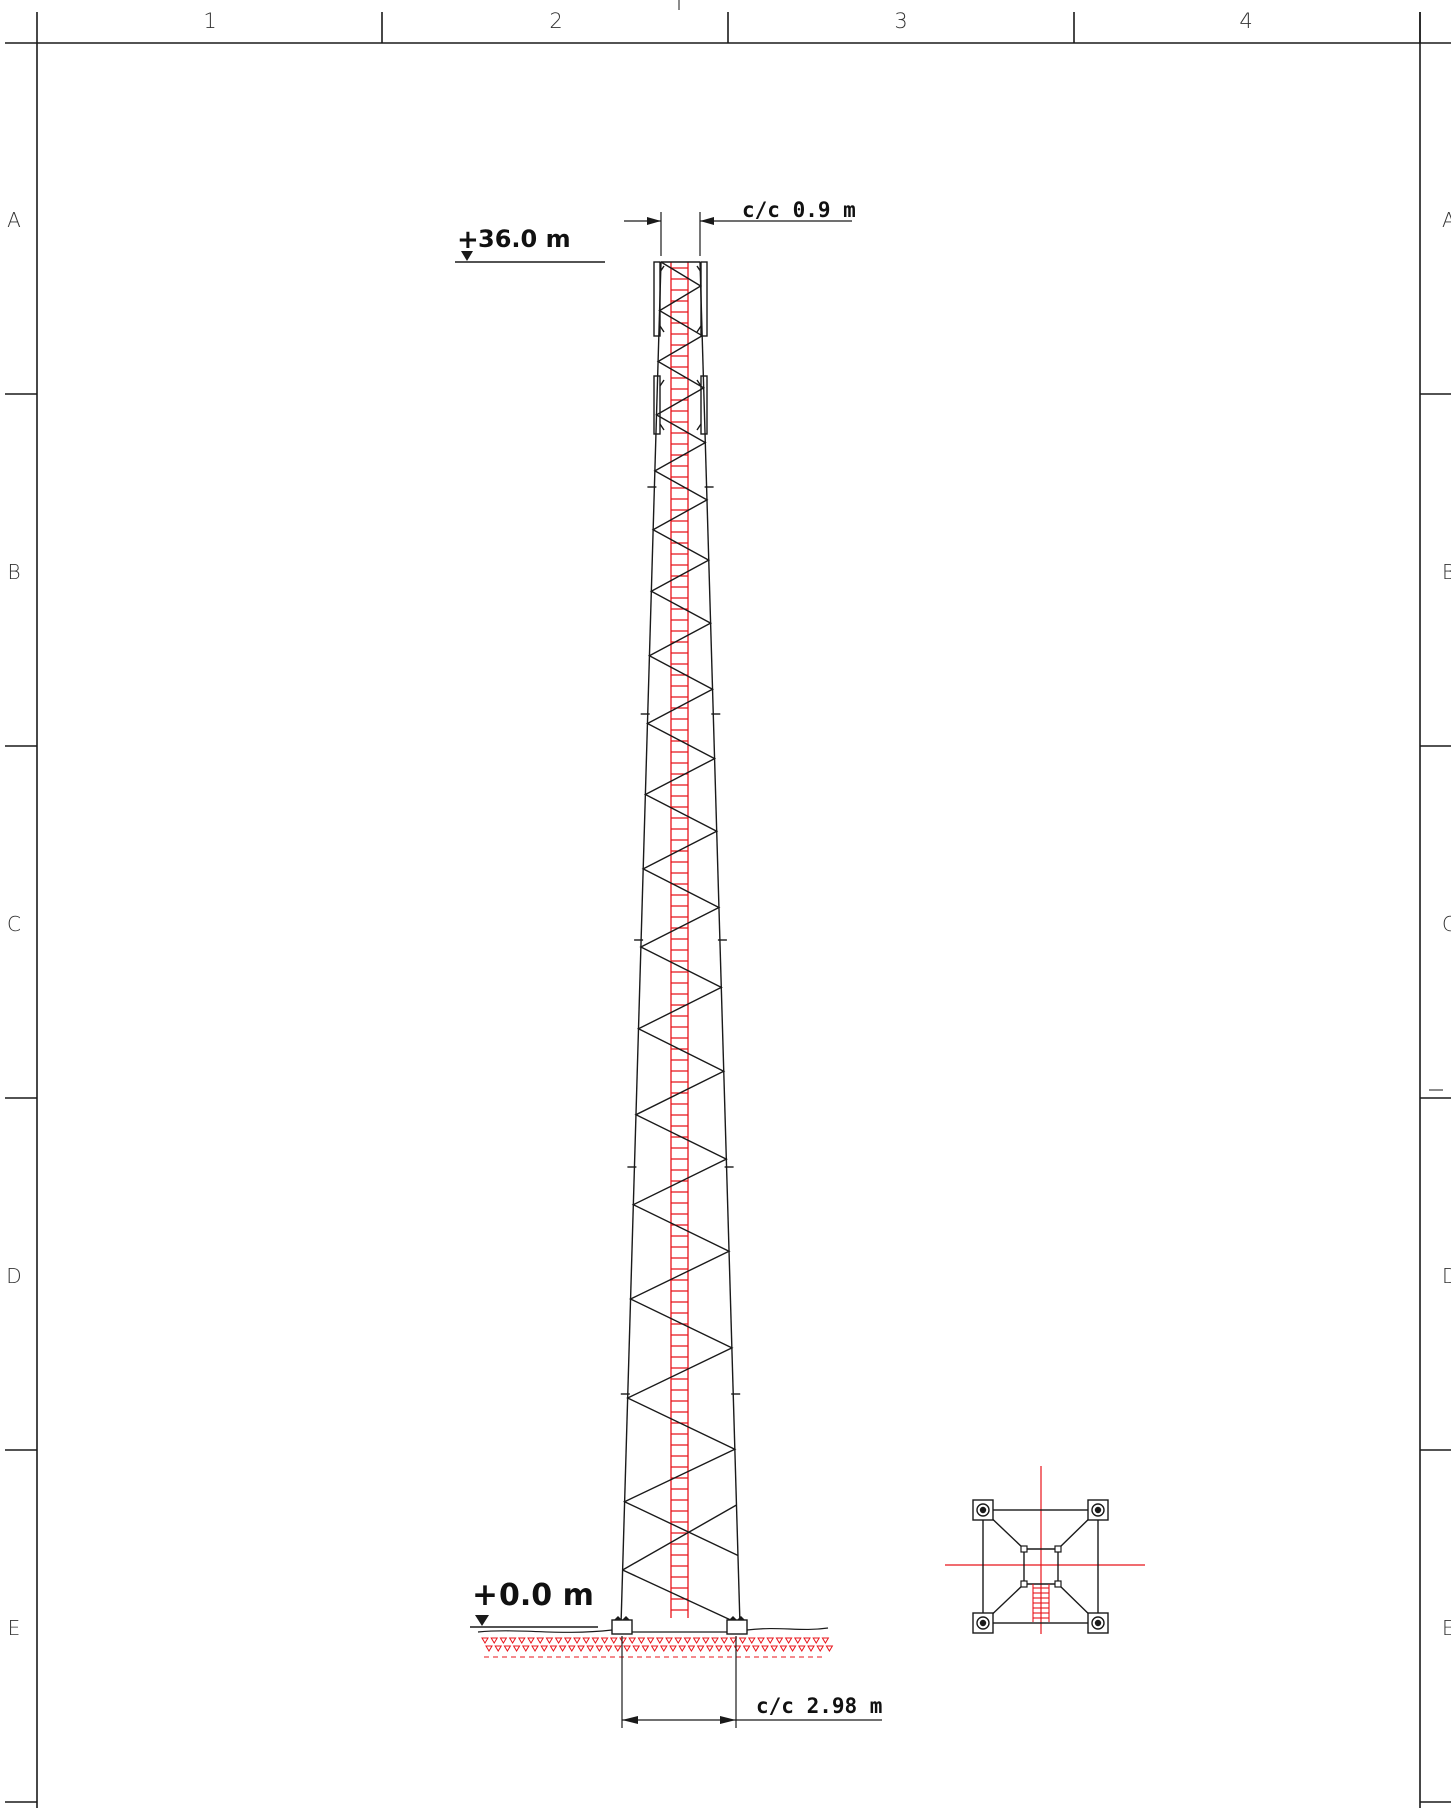 The height and width of the screenshot is (1808, 1451). Describe the element at coordinates (546, 1595) in the screenshot. I see `base-level-label: 0.0 m` at that location.